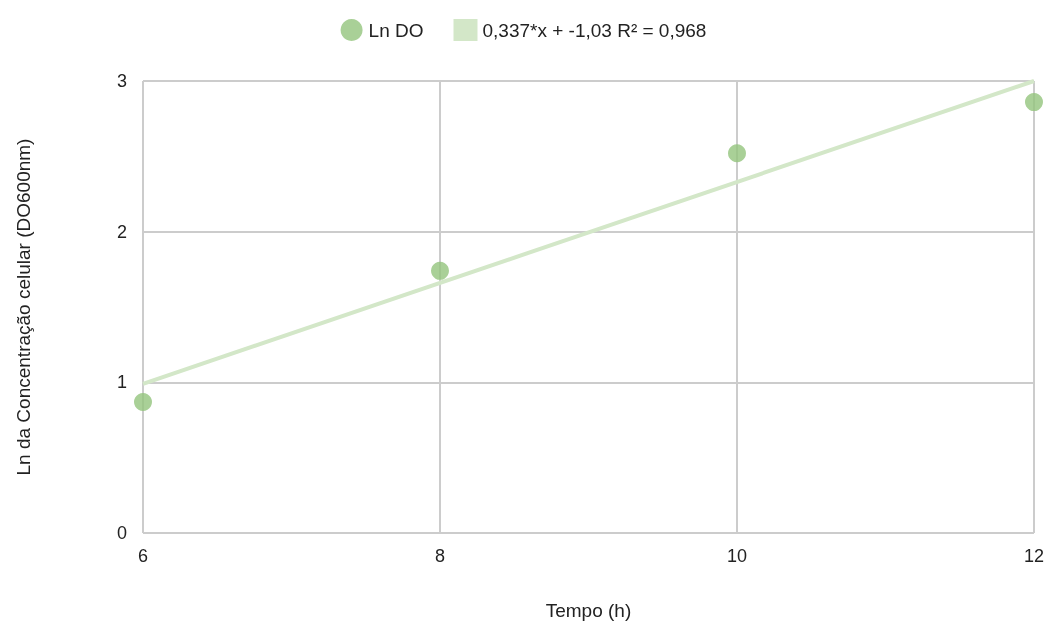 This screenshot has width=1047, height=633. Describe the element at coordinates (121, 81) in the screenshot. I see `y-tick-label: 3` at that location.